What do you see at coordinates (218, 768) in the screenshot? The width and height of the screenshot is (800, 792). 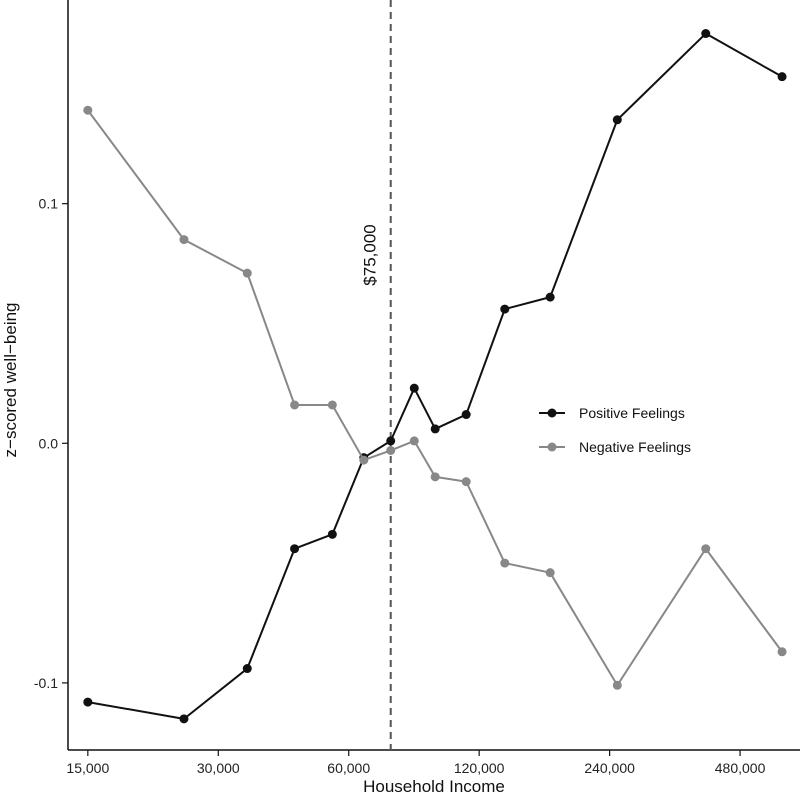 I see `x-tick-label: 30,000` at bounding box center [218, 768].